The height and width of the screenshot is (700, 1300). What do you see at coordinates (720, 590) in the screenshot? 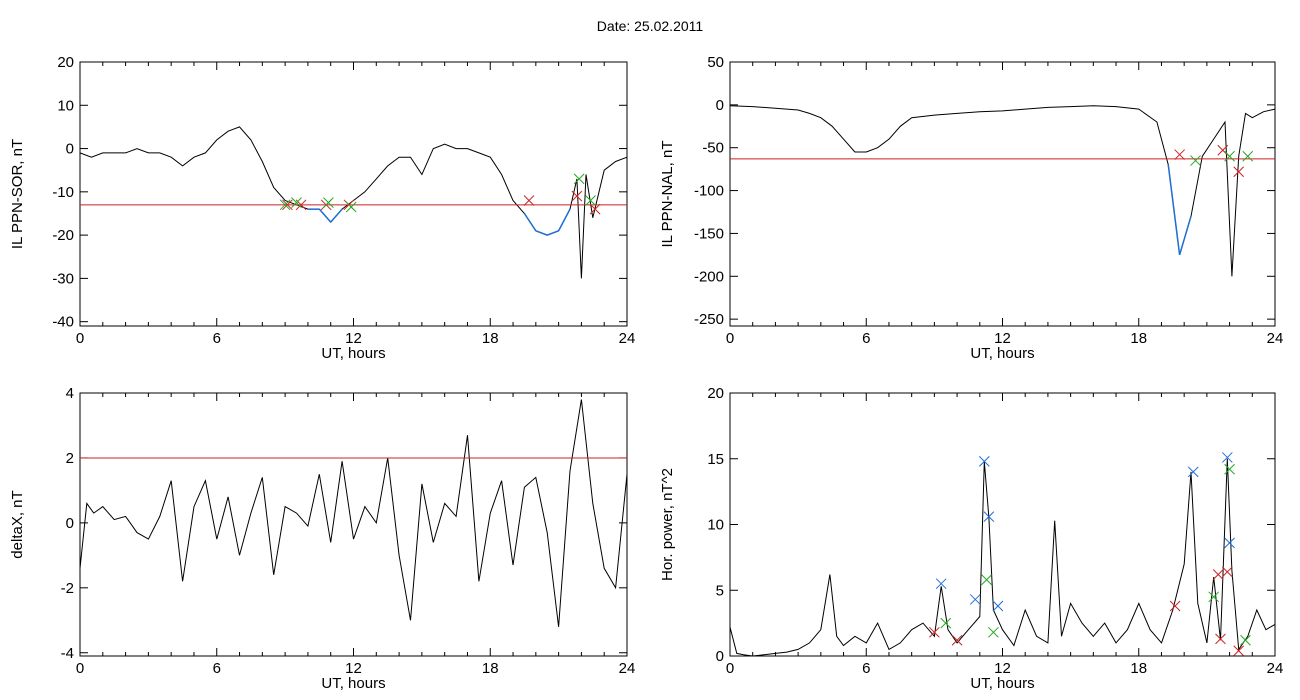
I see `y-tick-label: 5` at bounding box center [720, 590].